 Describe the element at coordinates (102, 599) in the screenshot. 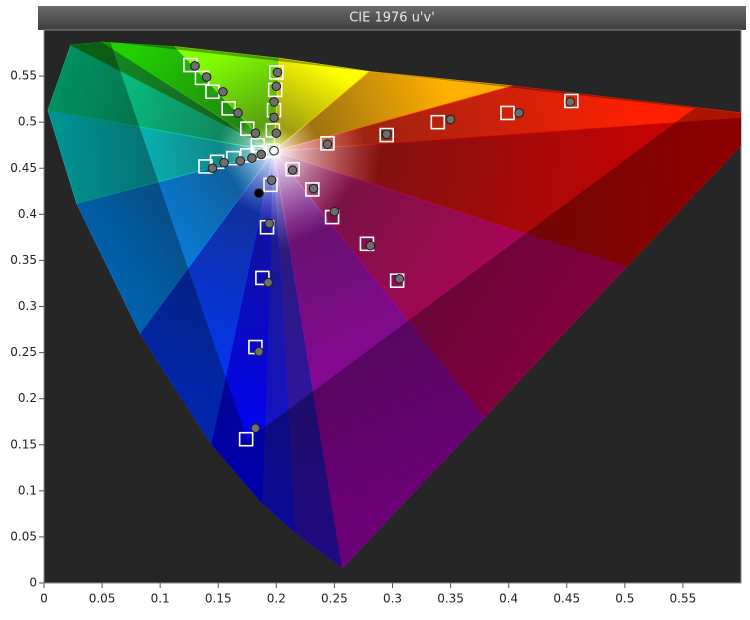

I see `x-tick-label: 0.05` at that location.